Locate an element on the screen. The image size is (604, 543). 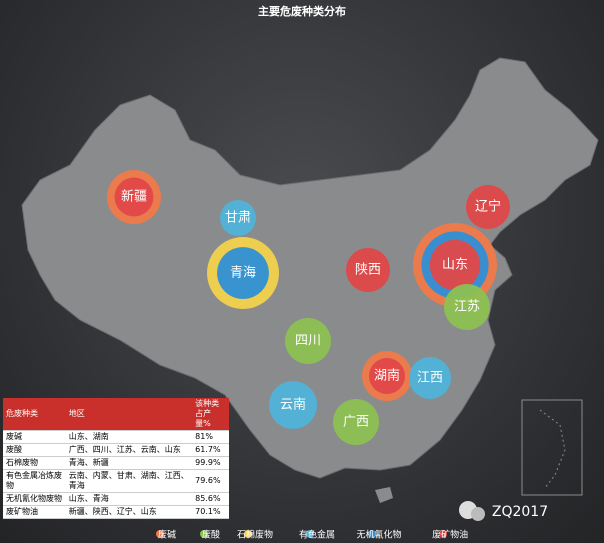
table-cell: 广西、四川、江苏、云南、山东 is located at coordinates (129, 450).